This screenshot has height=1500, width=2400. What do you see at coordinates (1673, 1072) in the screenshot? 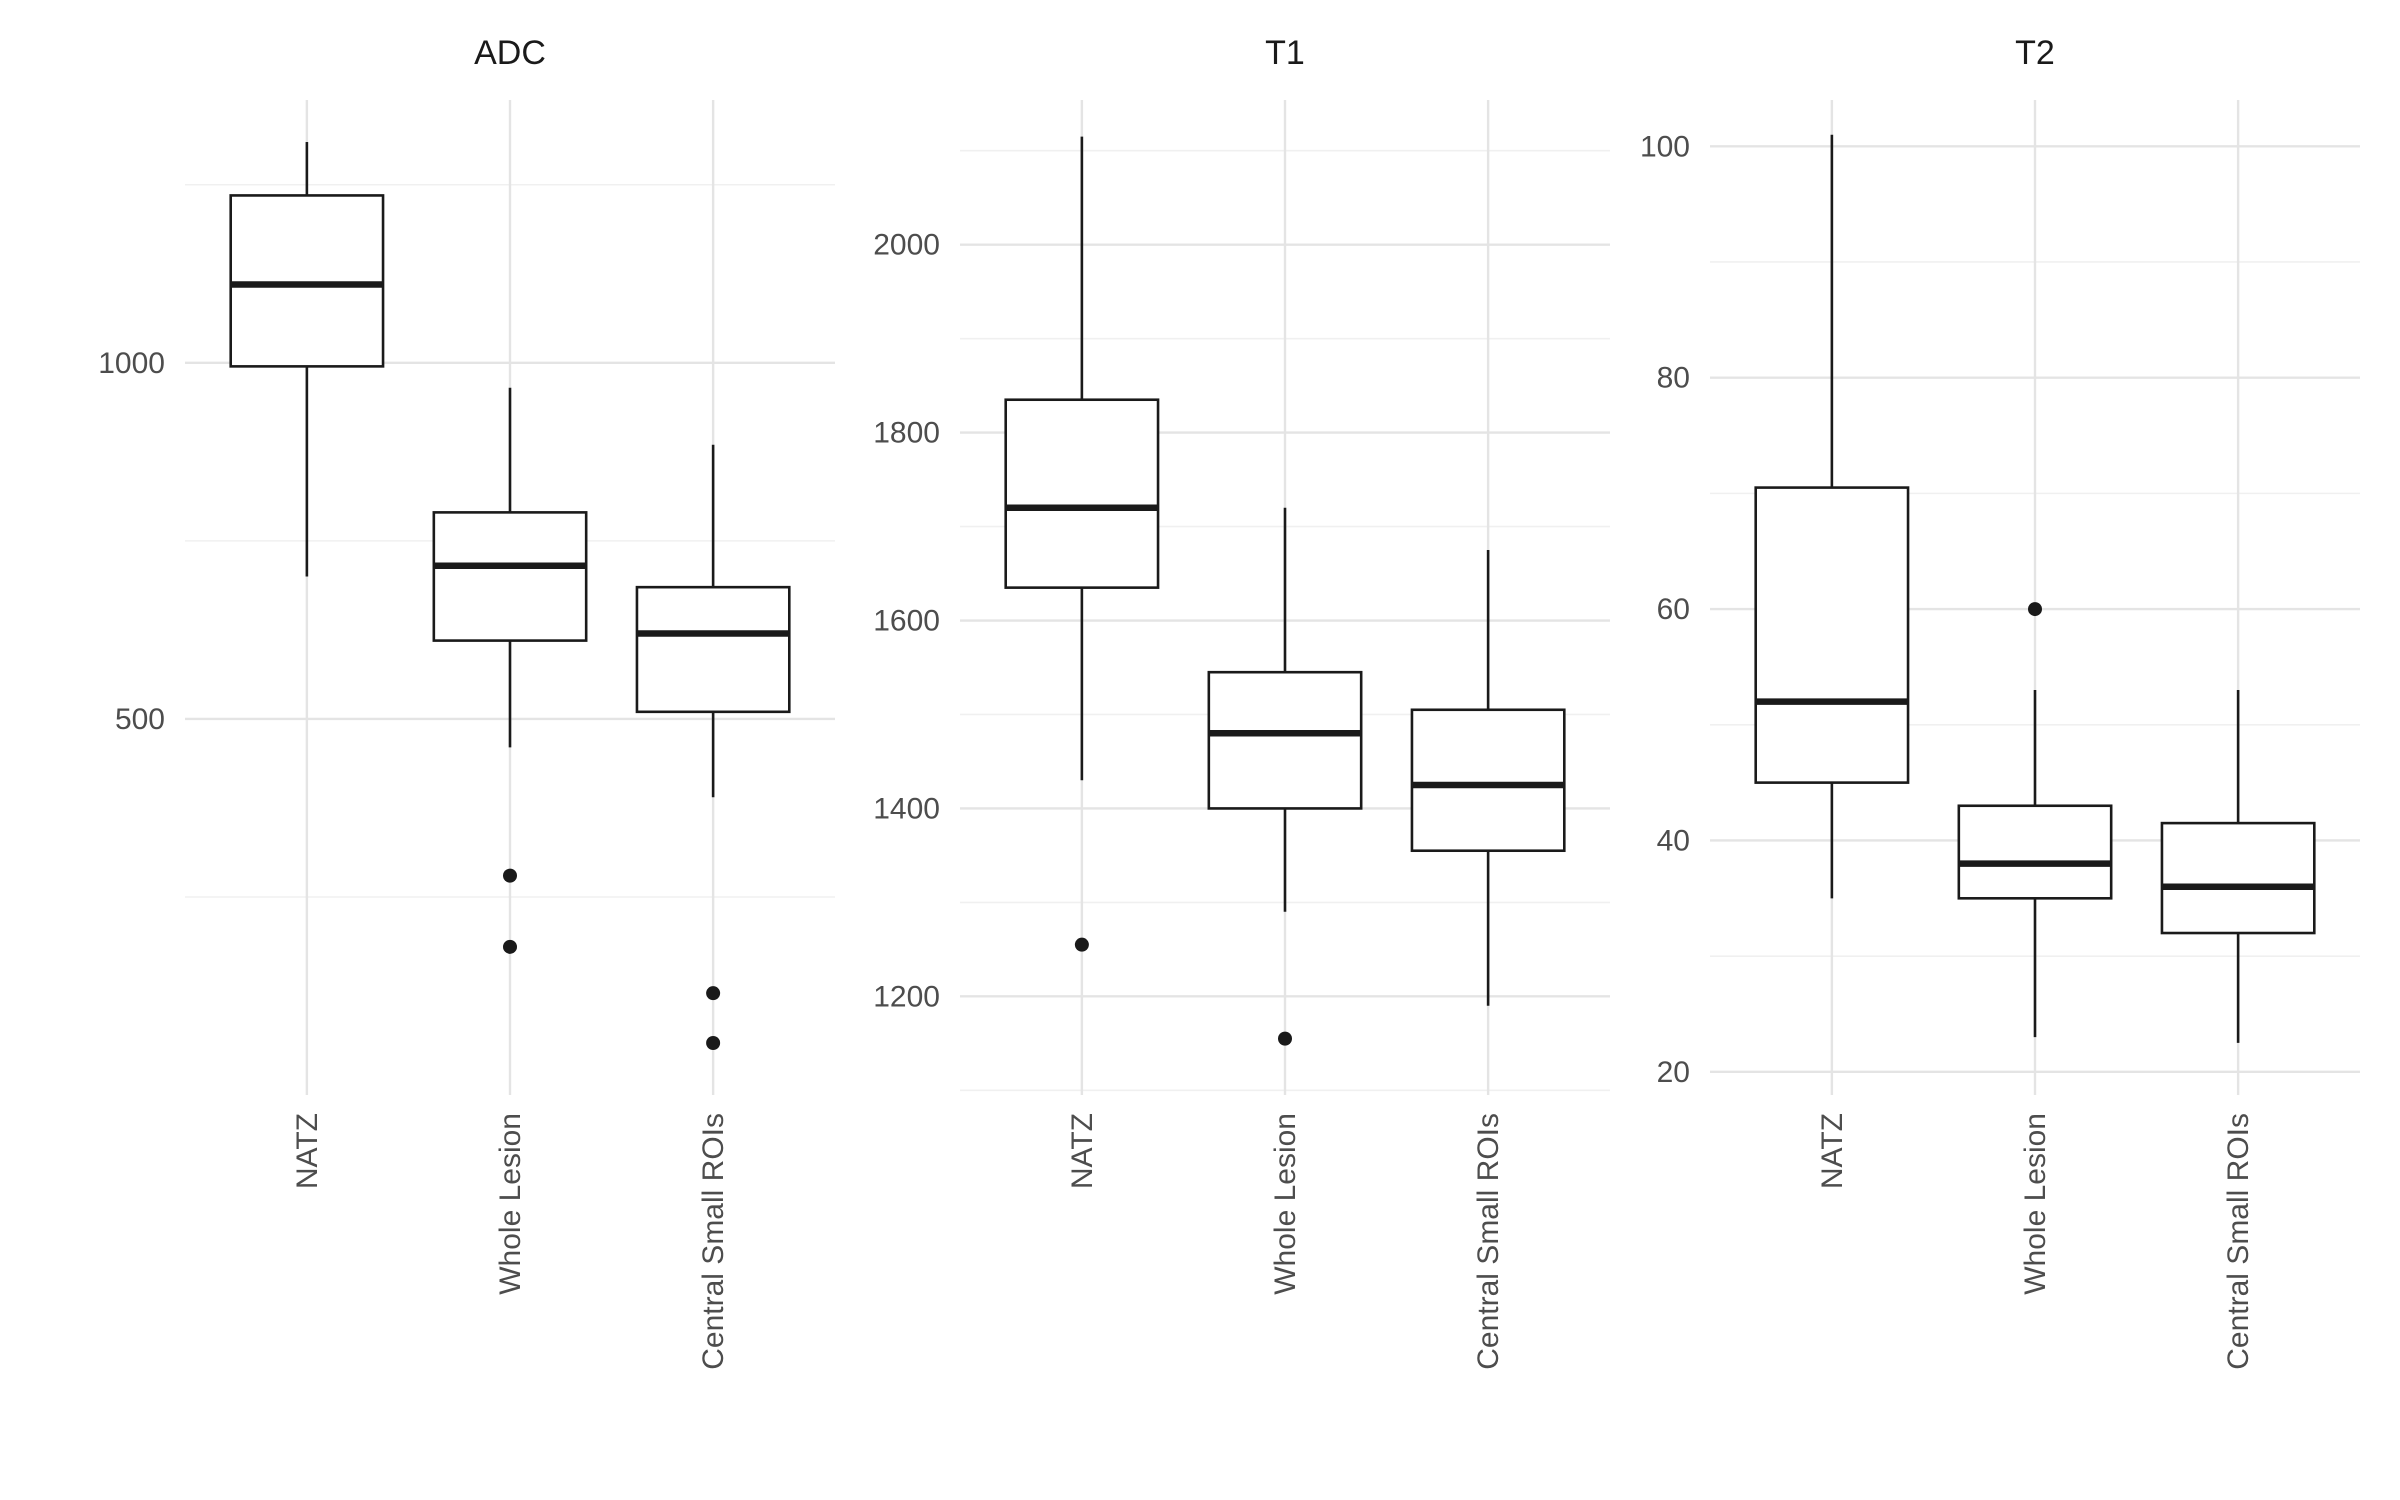
I see `y-axis-tick-label: 20` at bounding box center [1673, 1072].